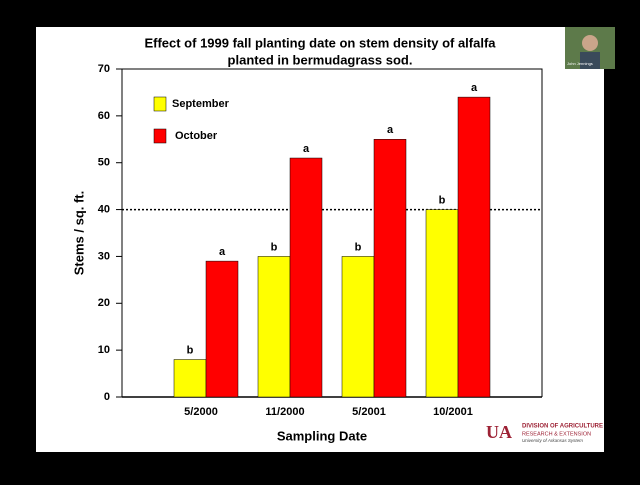  Describe the element at coordinates (107, 397) in the screenshot. I see `y-tick-label: 0` at that location.